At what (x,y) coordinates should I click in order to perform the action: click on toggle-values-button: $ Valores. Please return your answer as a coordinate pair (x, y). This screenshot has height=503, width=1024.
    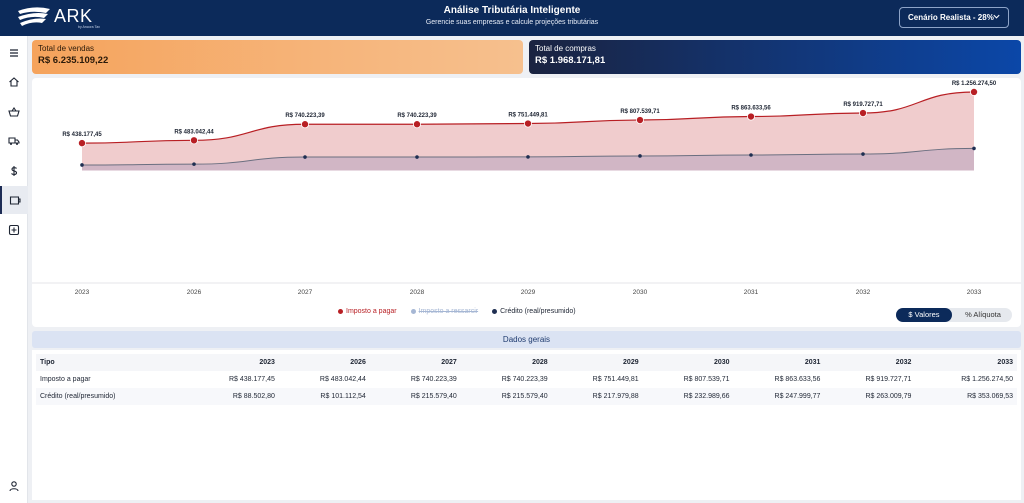
    Looking at the image, I should click on (924, 315).